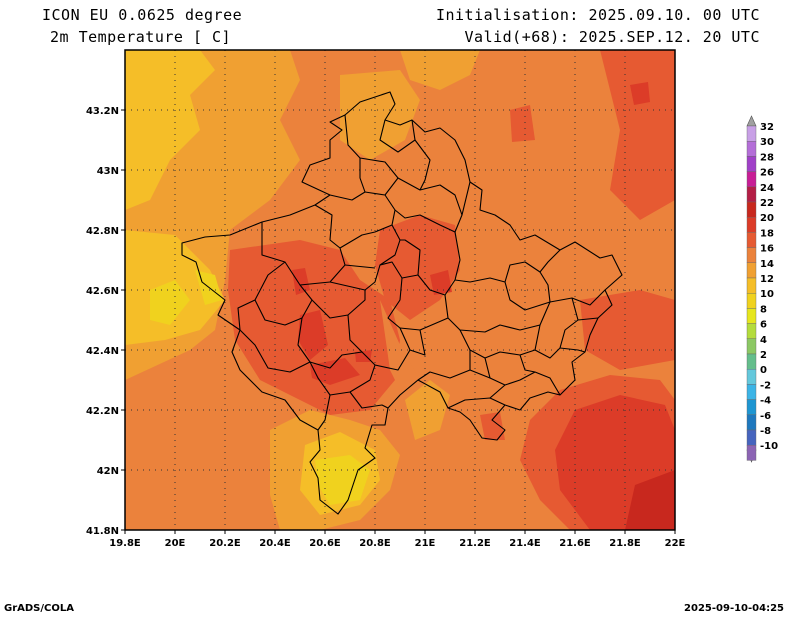 This screenshot has height=618, width=800. Describe the element at coordinates (769, 446) in the screenshot. I see `colorbar-label: -10` at that location.